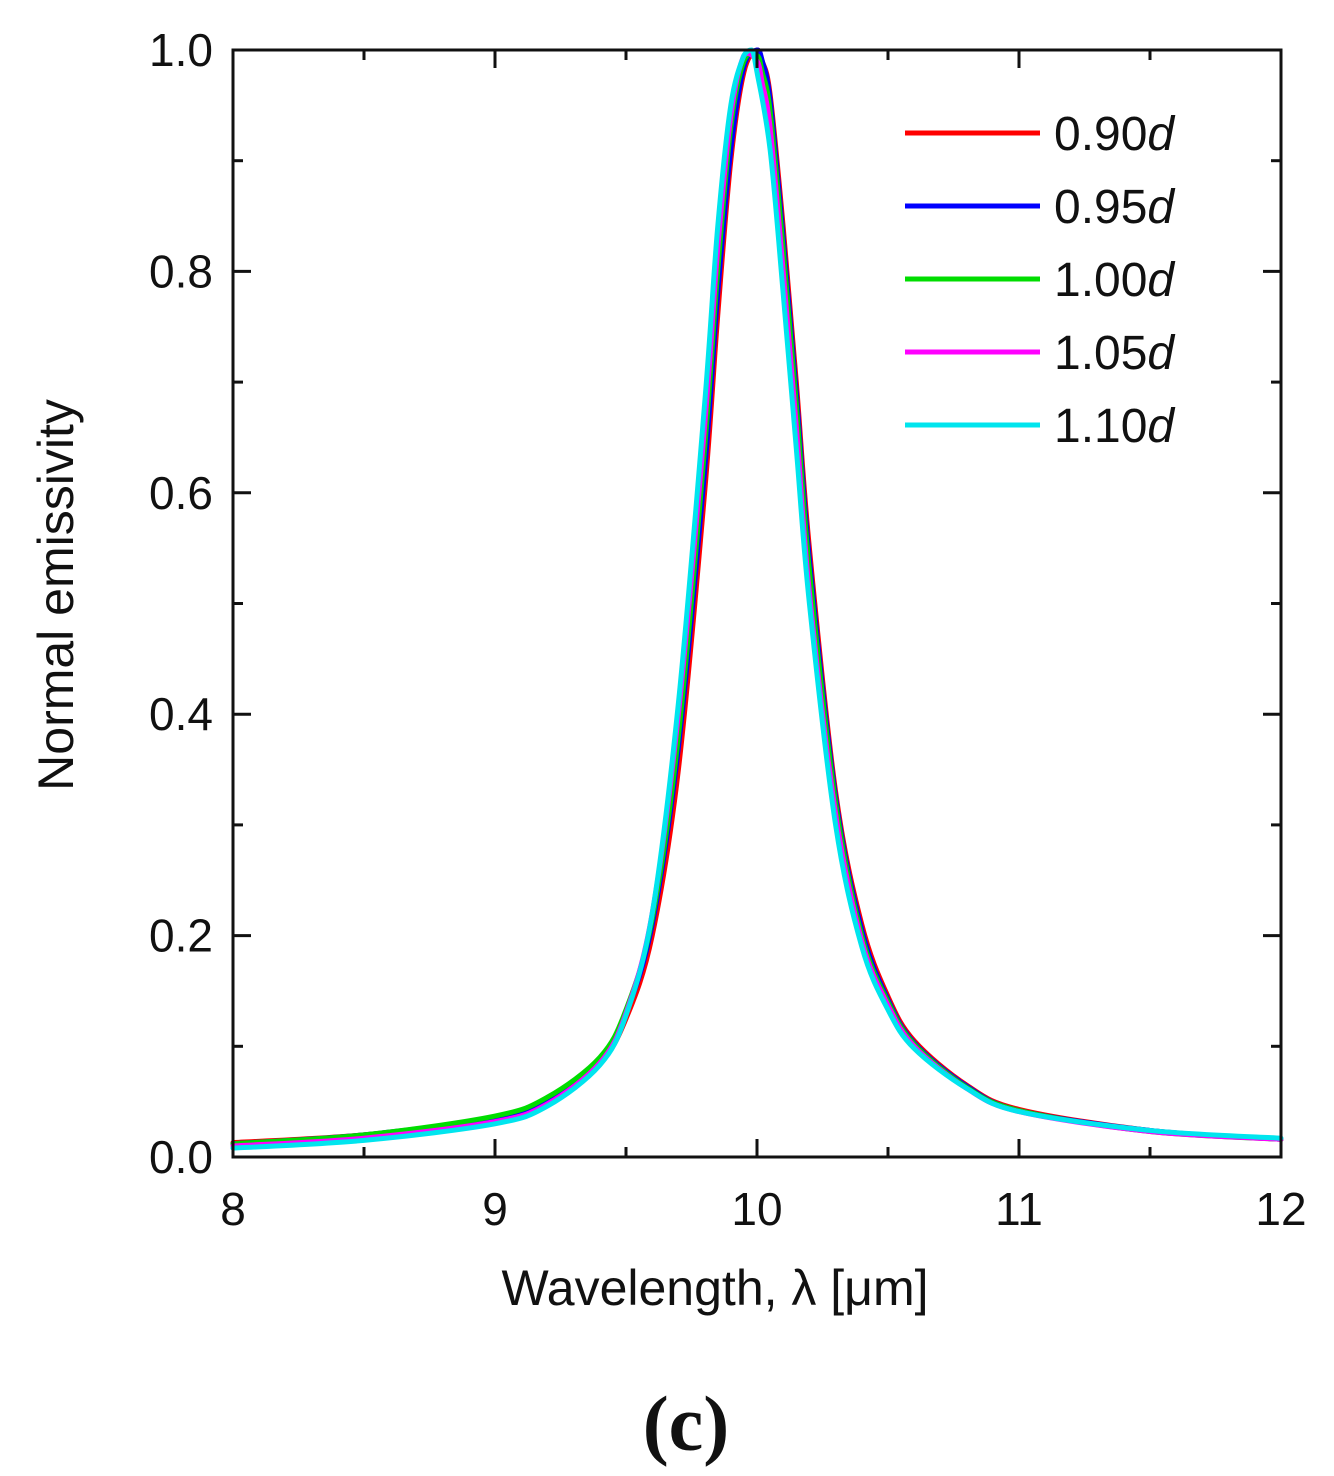  What do you see at coordinates (181, 1157) in the screenshot?
I see `y-tick-label: 0.0` at bounding box center [181, 1157].